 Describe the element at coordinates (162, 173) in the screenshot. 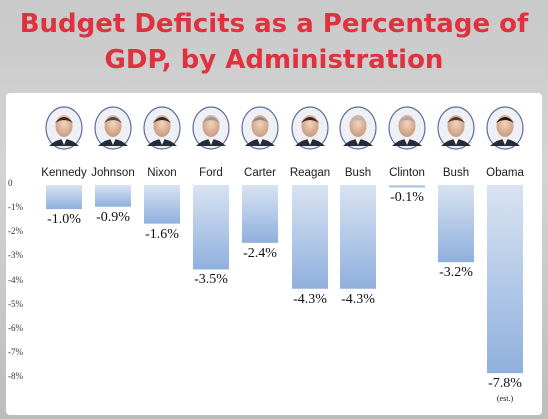

I see `category-label: Nixon` at that location.